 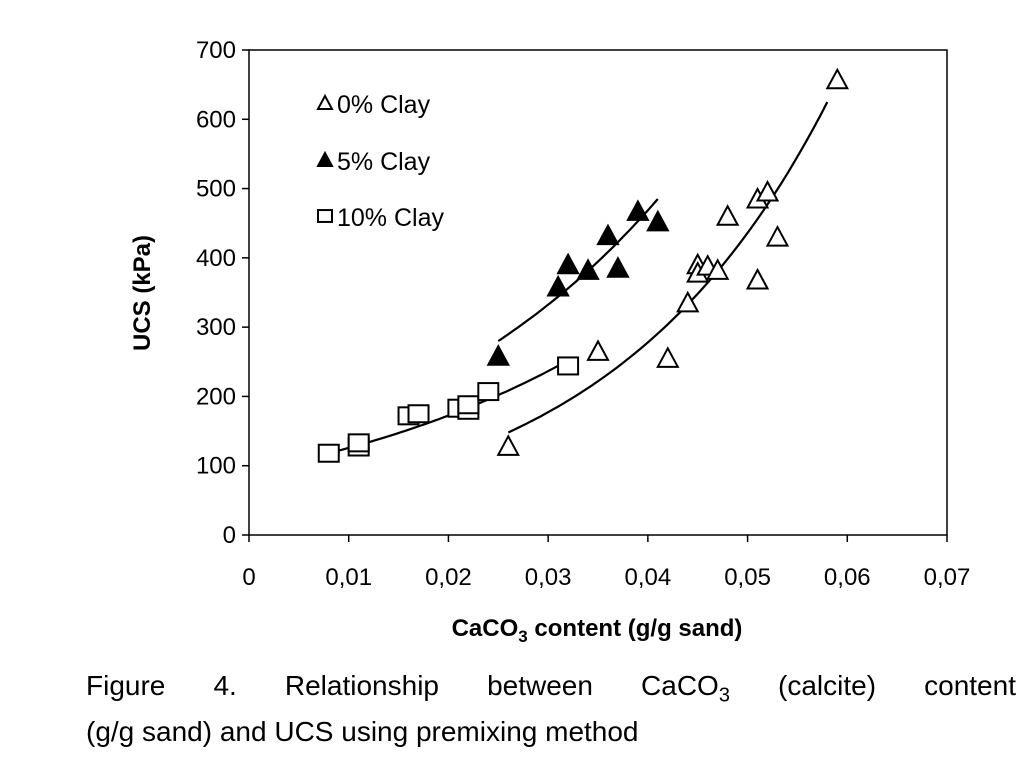 I want to click on y-tick-label: 0, so click(x=229, y=535).